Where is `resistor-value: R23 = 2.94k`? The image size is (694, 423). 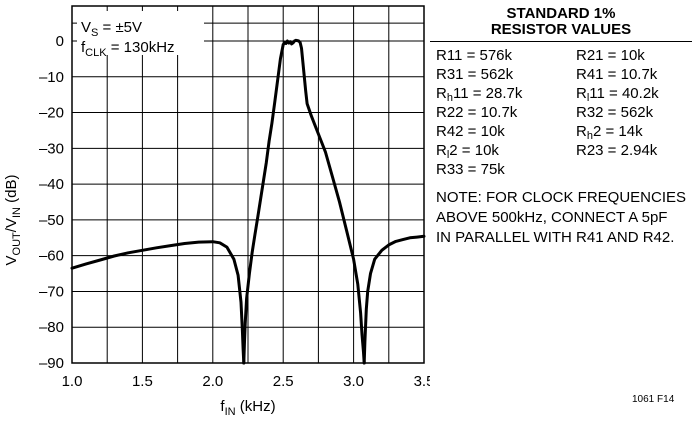
resistor-value: R23 = 2.94k is located at coordinates (617, 150).